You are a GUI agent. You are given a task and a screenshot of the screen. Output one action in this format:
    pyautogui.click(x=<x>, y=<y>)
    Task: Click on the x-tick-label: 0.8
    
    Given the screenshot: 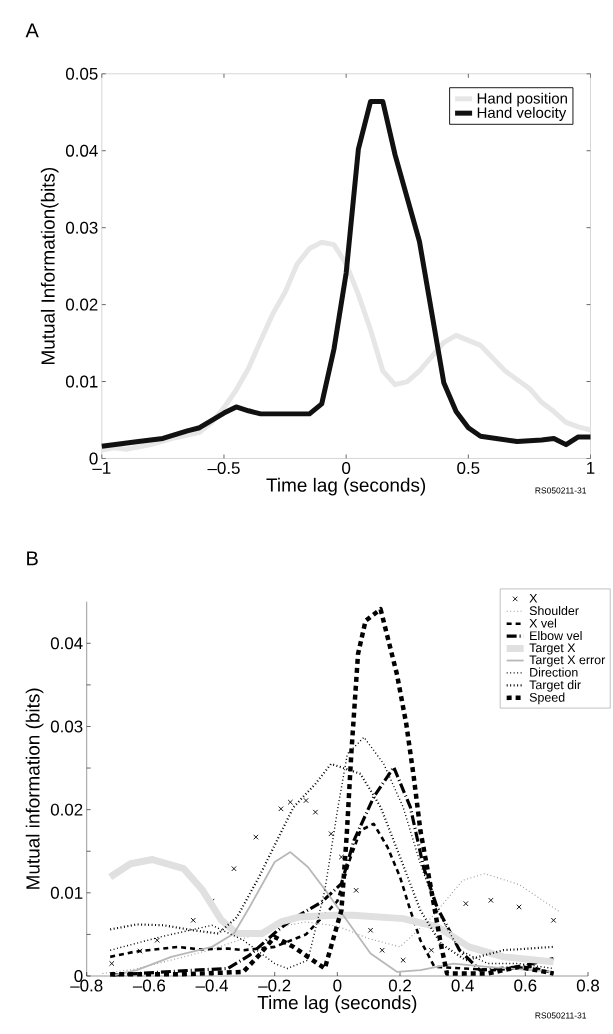 What is the action you would take?
    pyautogui.click(x=588, y=985)
    